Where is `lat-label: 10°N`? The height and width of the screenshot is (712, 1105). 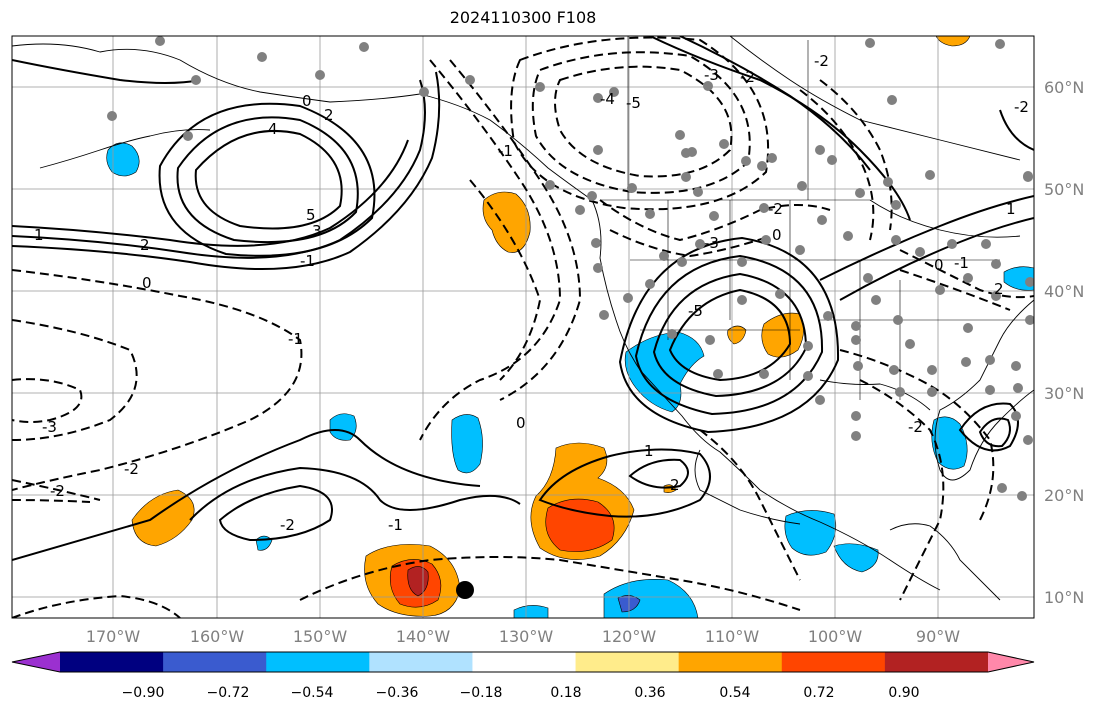
lat-label: 10°N is located at coordinates (1064, 597).